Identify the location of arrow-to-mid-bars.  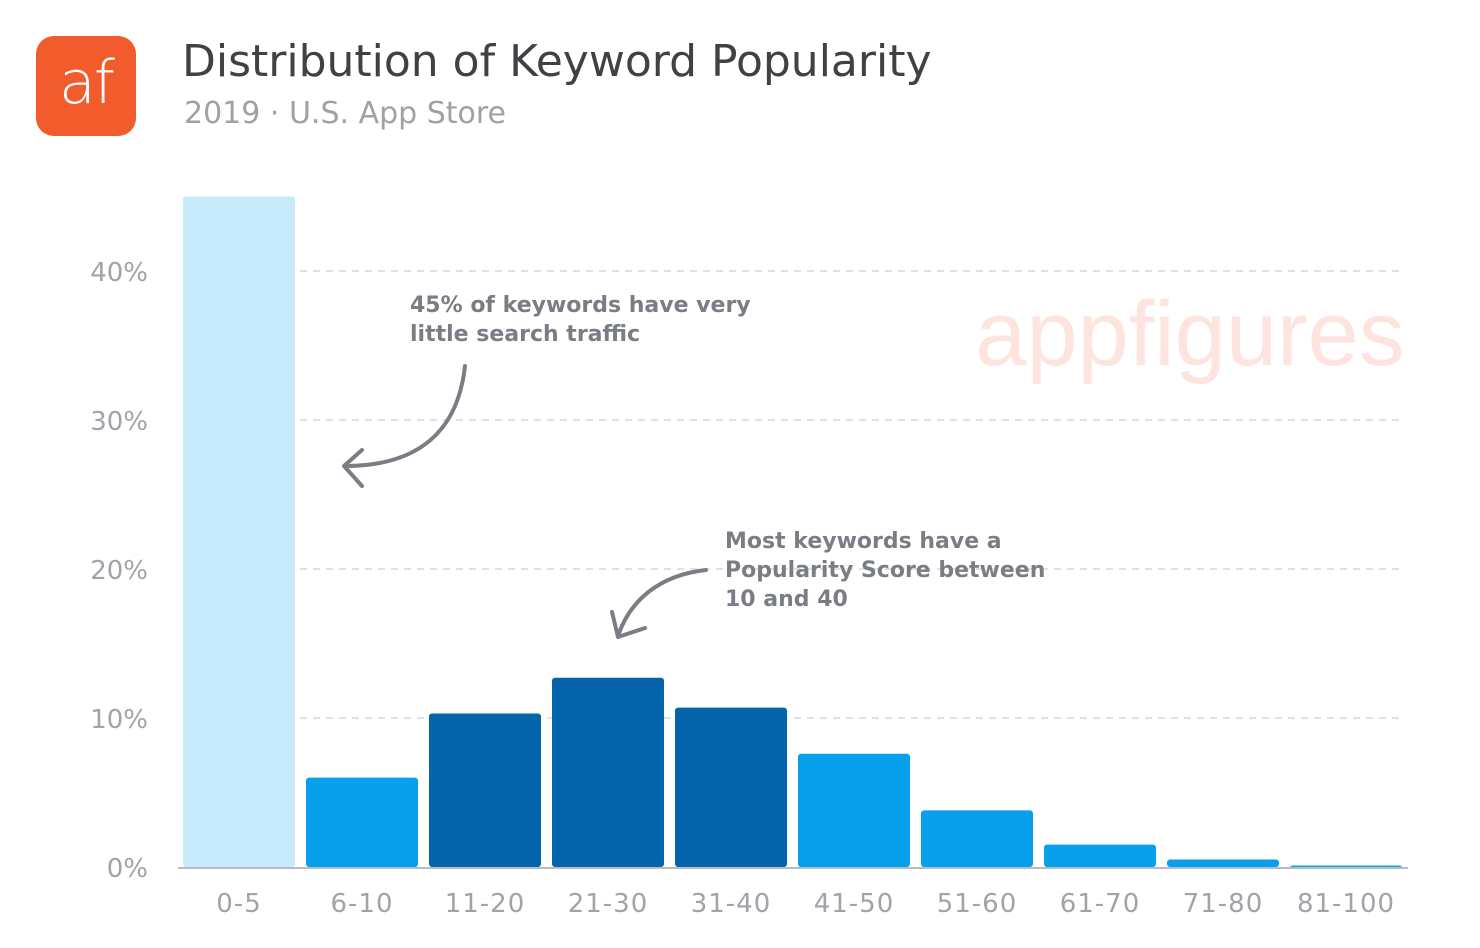
(662, 603).